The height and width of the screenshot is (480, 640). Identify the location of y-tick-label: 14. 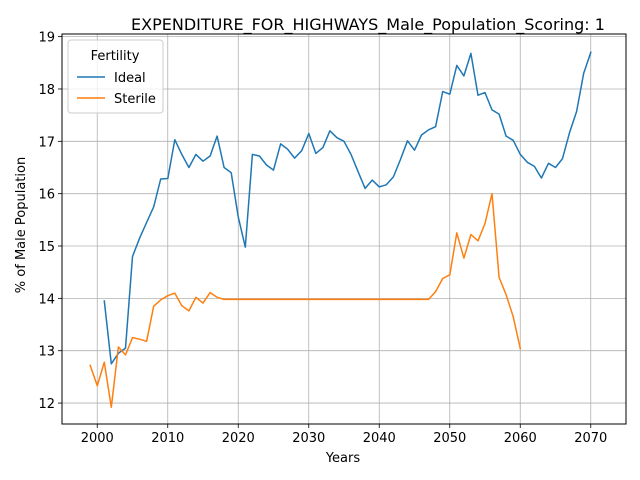
(46, 299).